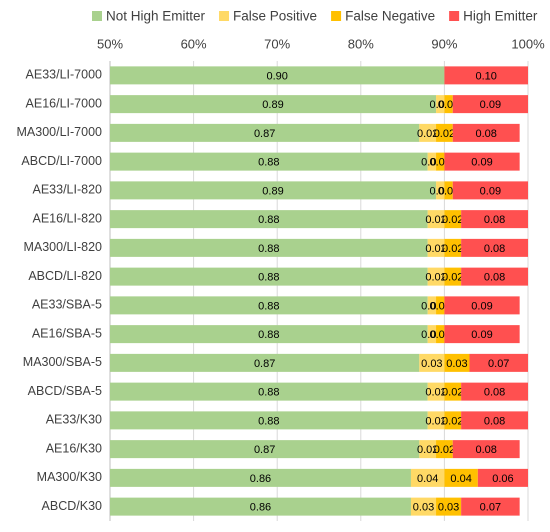 The height and width of the screenshot is (532, 550). I want to click on legend-label: False Negative, so click(390, 16).